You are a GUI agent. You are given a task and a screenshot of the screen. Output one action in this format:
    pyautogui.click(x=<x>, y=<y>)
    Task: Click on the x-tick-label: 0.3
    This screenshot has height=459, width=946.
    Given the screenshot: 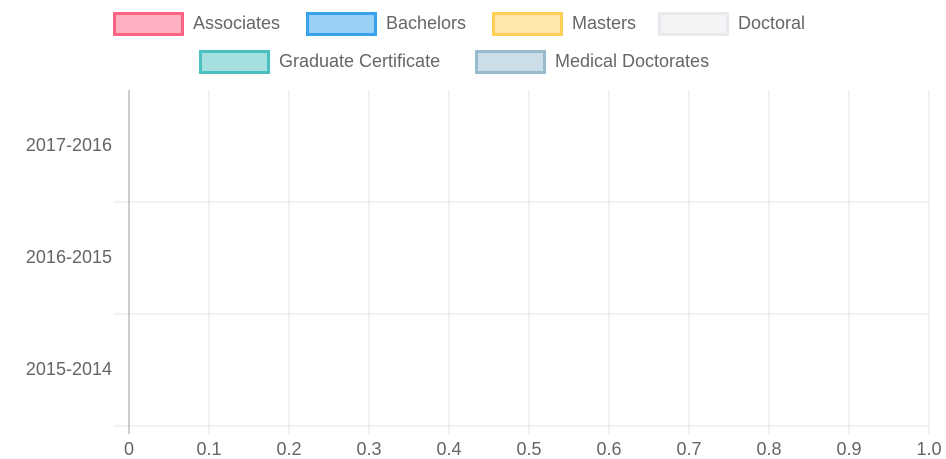 What is the action you would take?
    pyautogui.click(x=368, y=449)
    